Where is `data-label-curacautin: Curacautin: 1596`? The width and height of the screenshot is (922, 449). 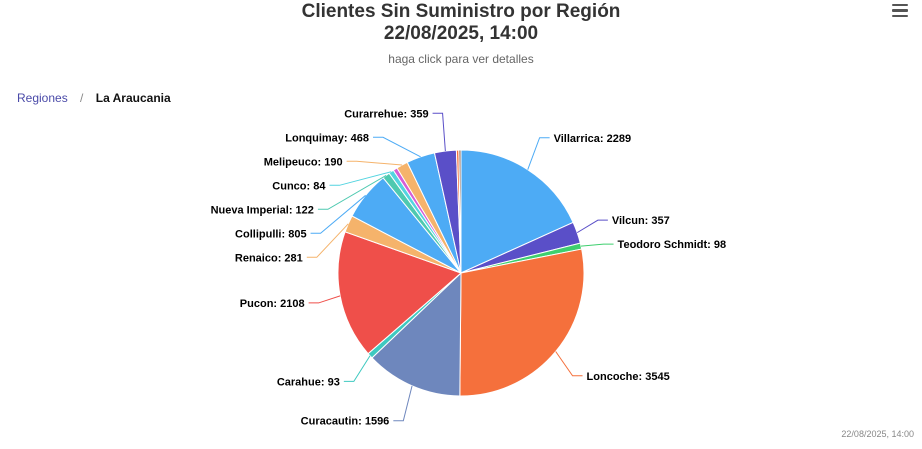 data-label-curacautin: Curacautin: 1596 is located at coordinates (345, 422).